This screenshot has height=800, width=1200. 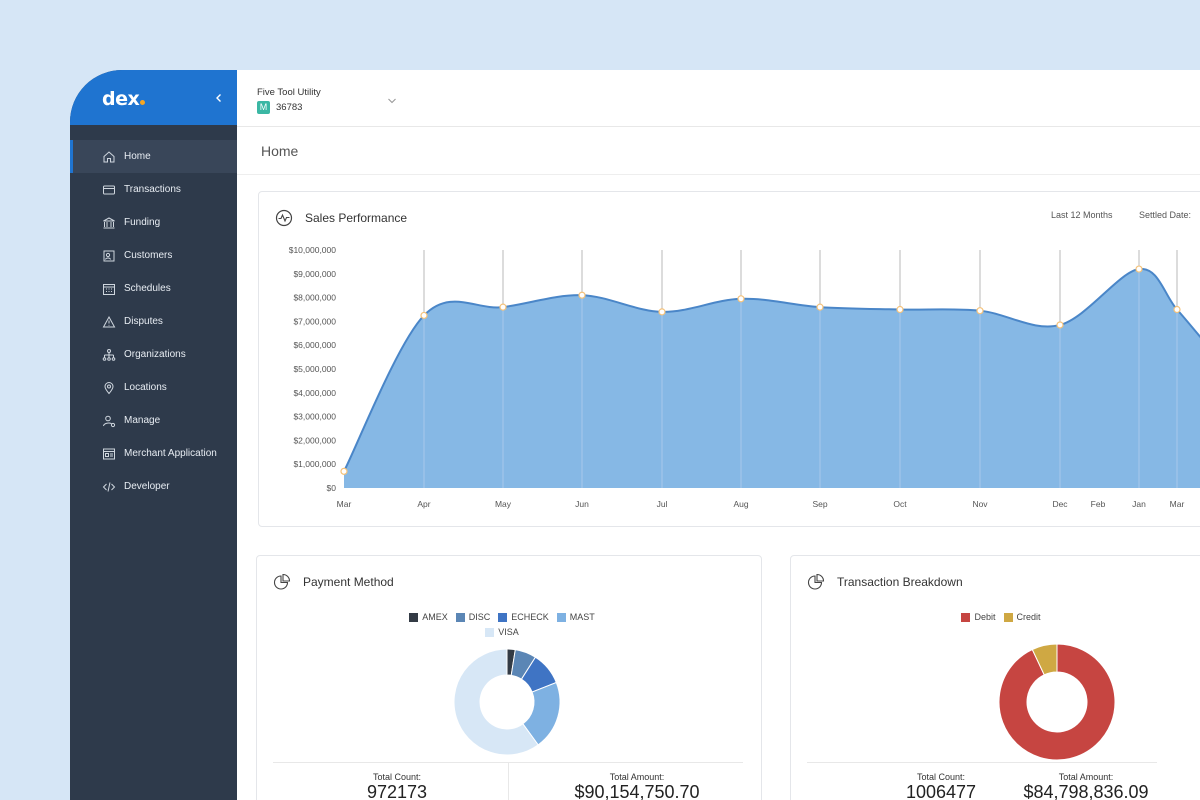 I want to click on legend-item-visa: VISA, so click(x=502, y=632).